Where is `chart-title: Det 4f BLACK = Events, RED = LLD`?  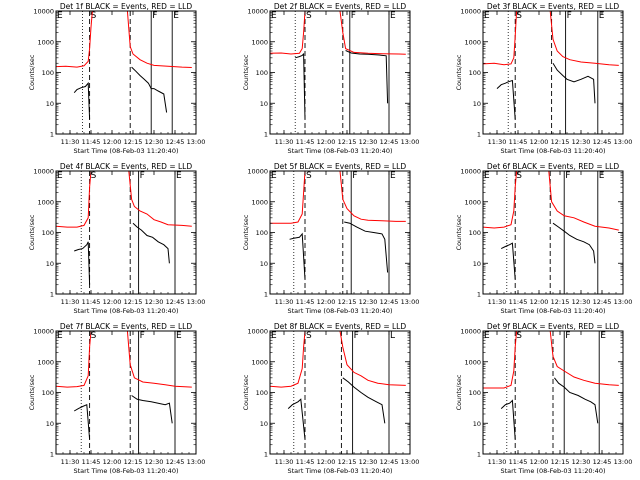
chart-title: Det 4f BLACK = Events, RED = LLD is located at coordinates (126, 166).